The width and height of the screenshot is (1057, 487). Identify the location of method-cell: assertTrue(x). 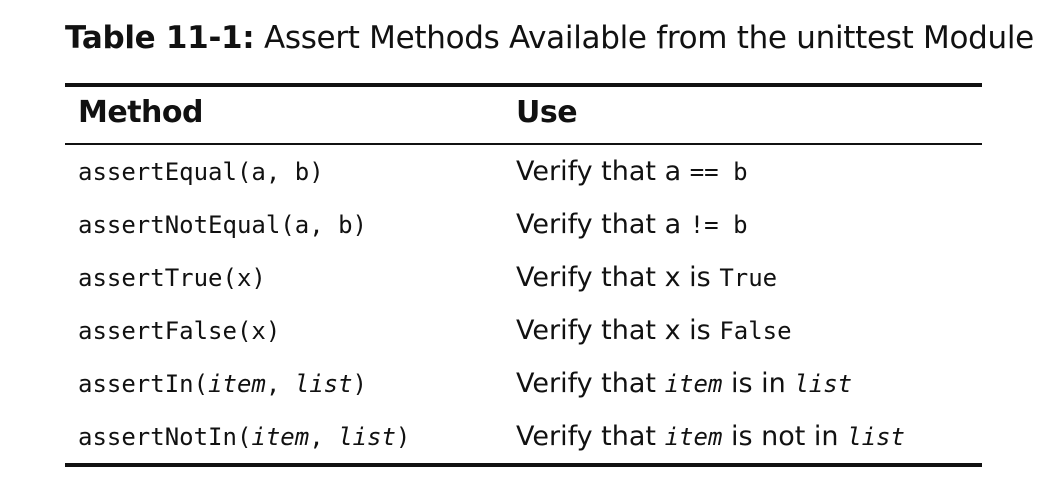
(172, 278).